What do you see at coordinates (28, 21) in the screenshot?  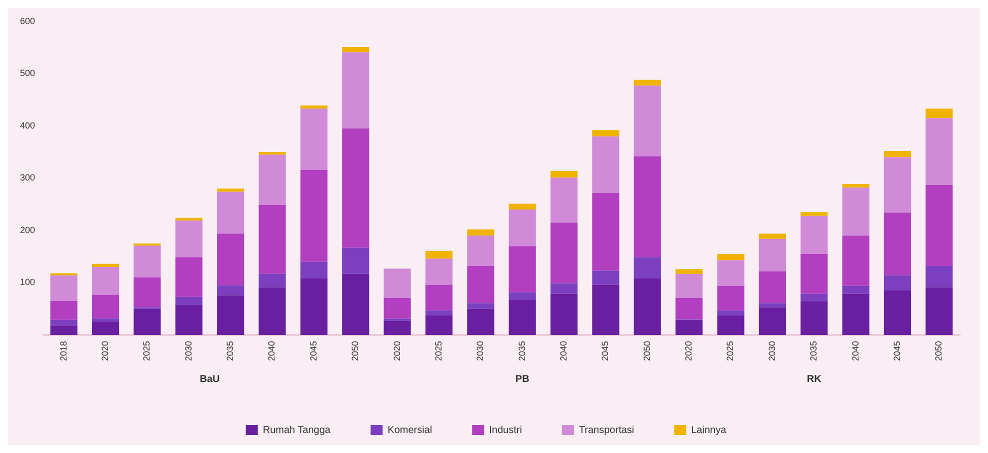 I see `y-tick-label: 600` at bounding box center [28, 21].